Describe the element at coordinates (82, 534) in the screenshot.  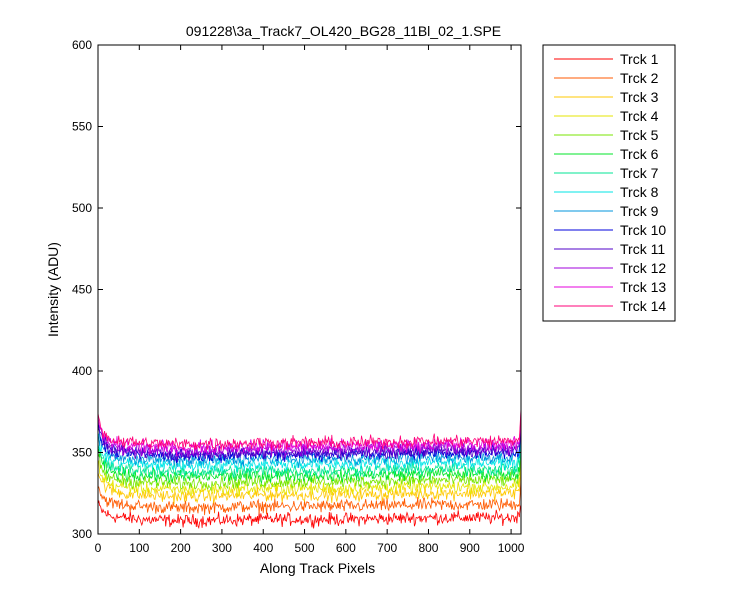
I see `y-tick-label: 300` at that location.